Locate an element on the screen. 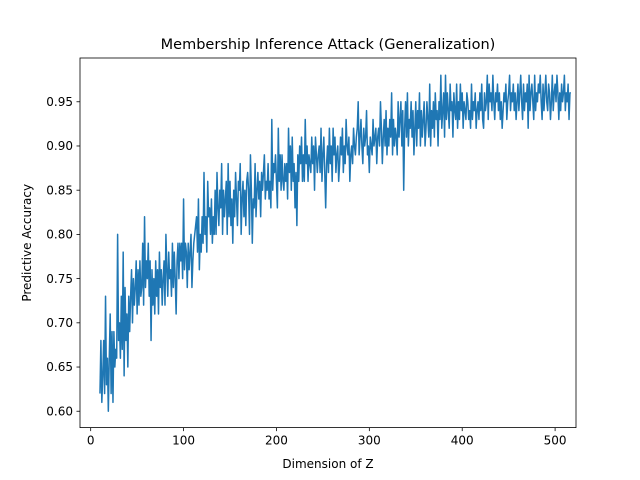  x-tick-label: 300 is located at coordinates (369, 441).